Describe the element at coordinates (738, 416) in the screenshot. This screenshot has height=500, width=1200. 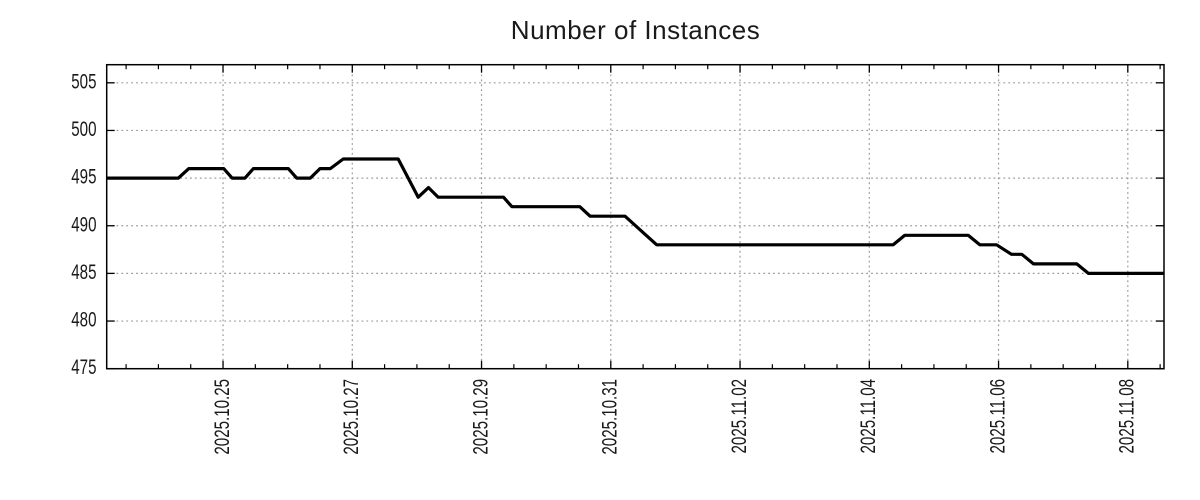
I see `x-tick-label: 2025.11.02` at that location.